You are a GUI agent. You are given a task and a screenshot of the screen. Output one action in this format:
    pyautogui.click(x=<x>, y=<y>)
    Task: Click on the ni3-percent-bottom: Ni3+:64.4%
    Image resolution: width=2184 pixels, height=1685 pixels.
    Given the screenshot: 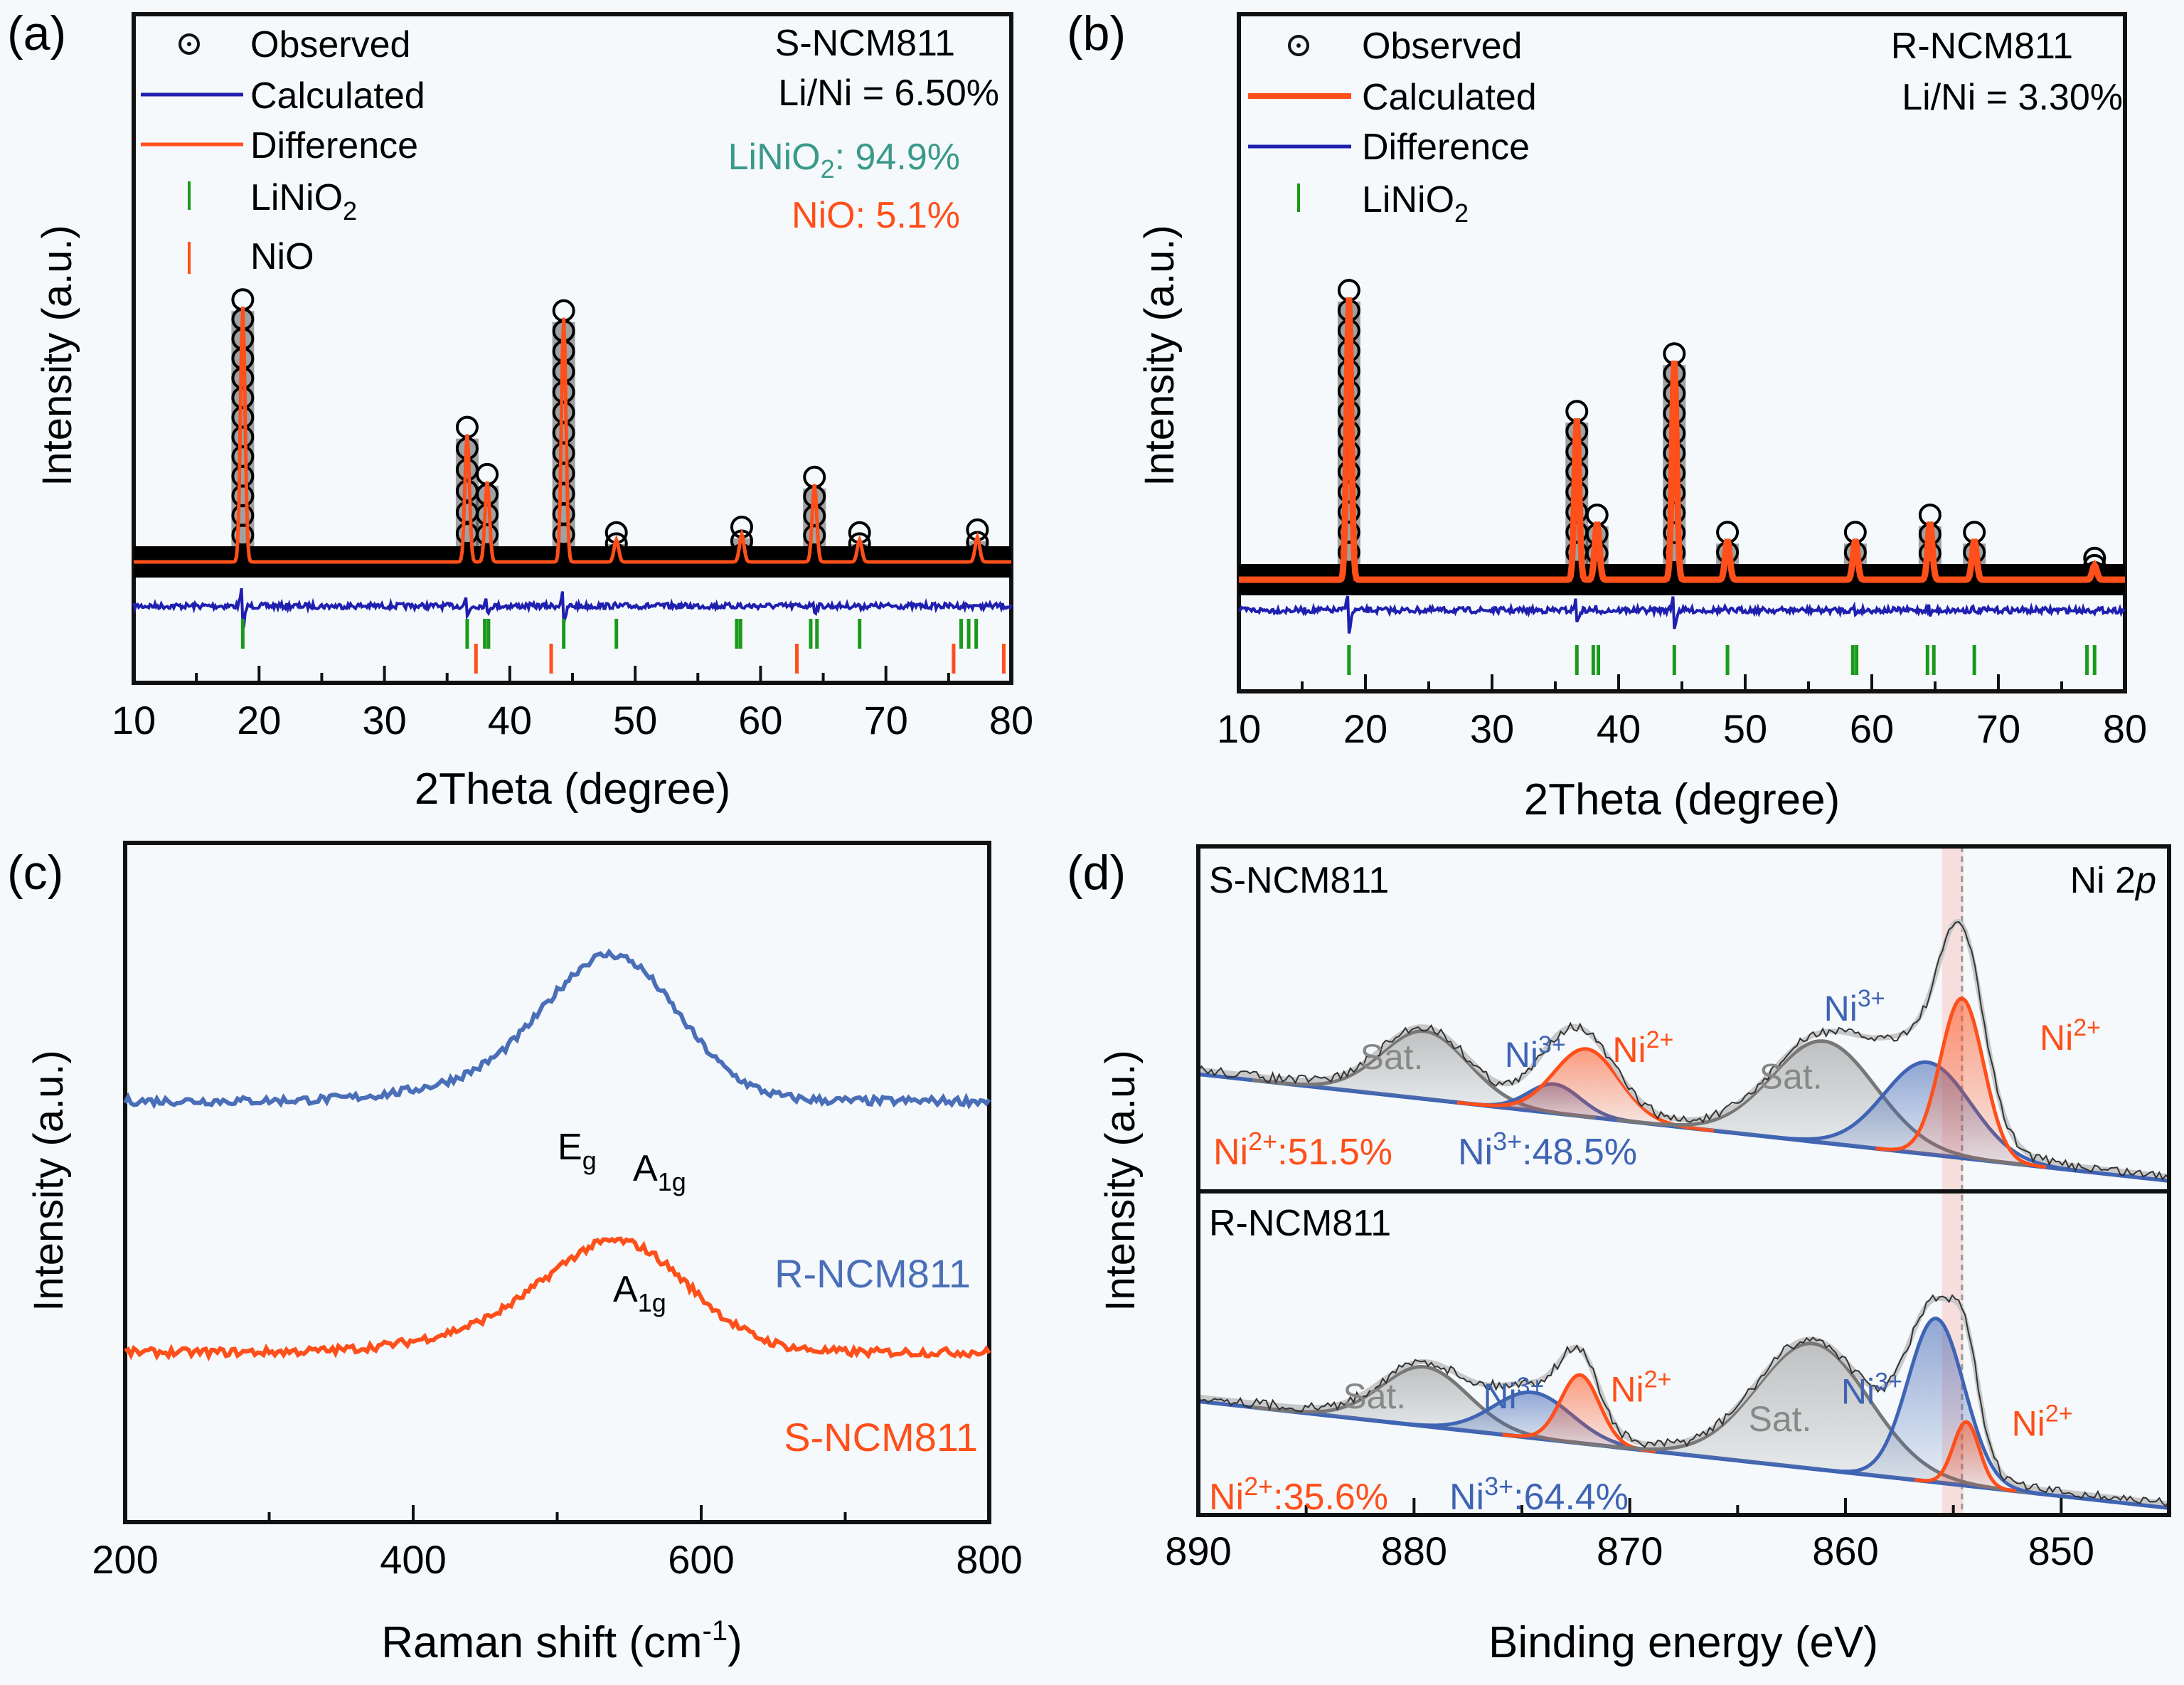 What is the action you would take?
    pyautogui.click(x=1539, y=1495)
    